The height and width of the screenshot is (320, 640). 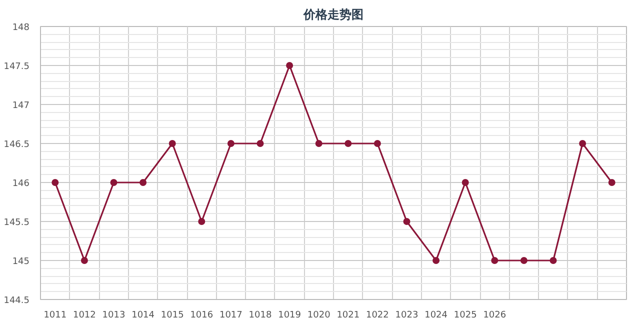 I want to click on x-tick-label: 1023, so click(x=406, y=315).